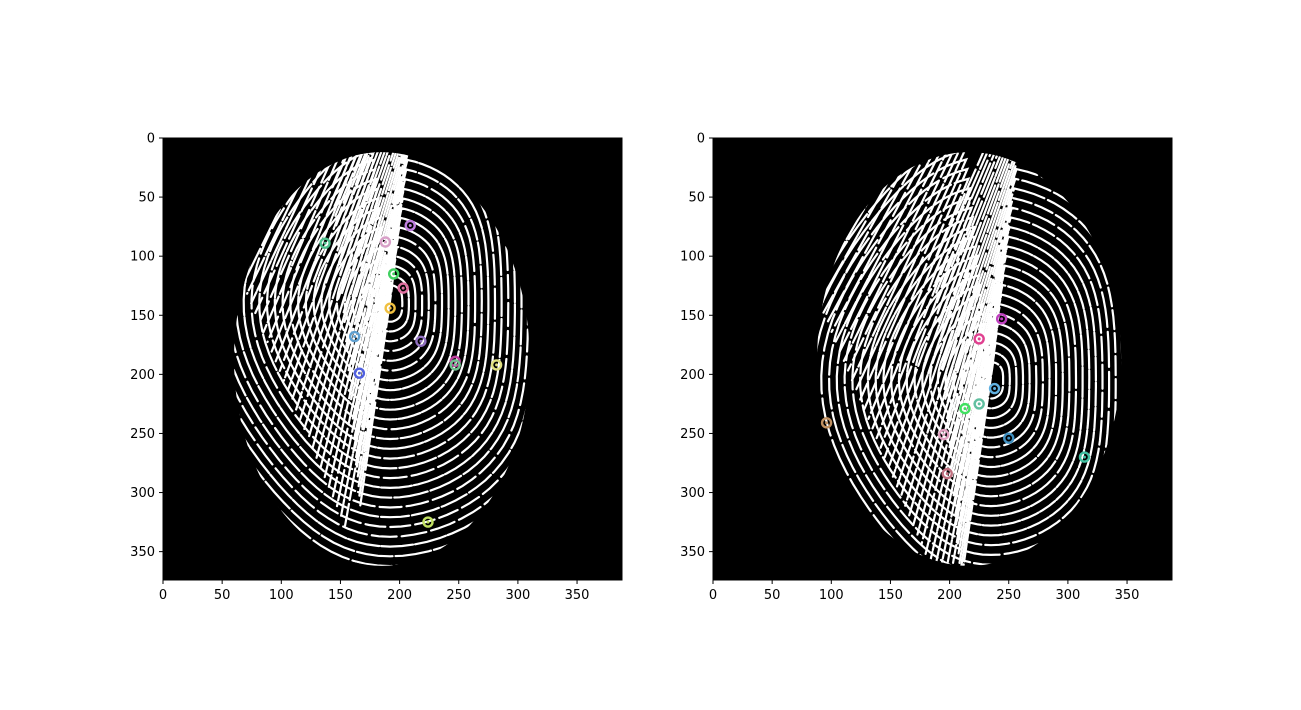 The image size is (1301, 710). I want to click on x-tick-label: 250, so click(458, 595).